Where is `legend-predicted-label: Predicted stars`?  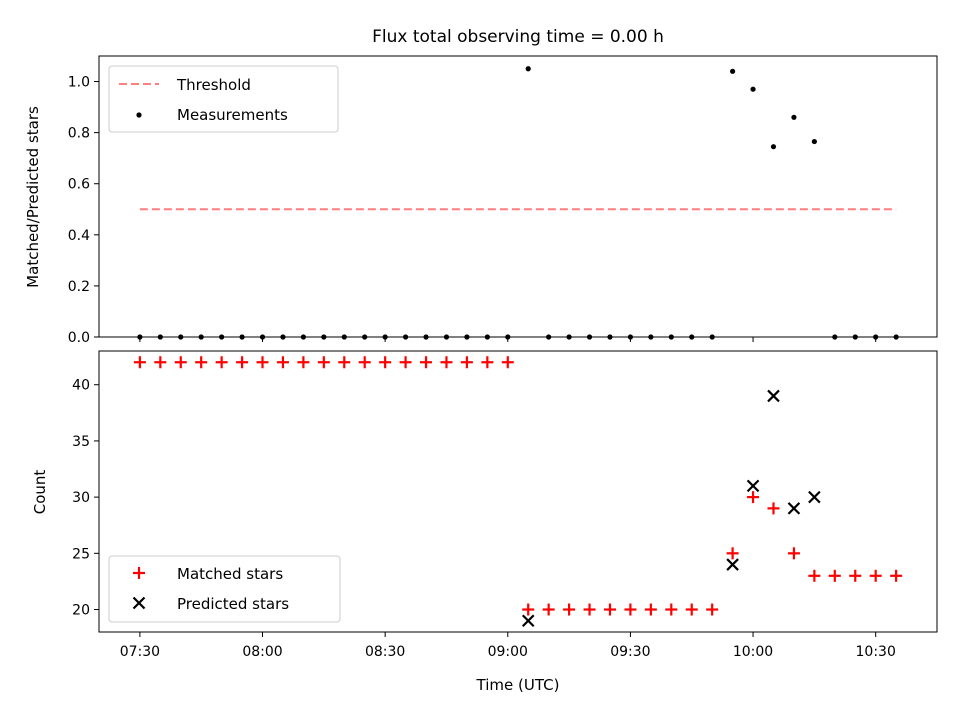
legend-predicted-label: Predicted stars is located at coordinates (233, 604).